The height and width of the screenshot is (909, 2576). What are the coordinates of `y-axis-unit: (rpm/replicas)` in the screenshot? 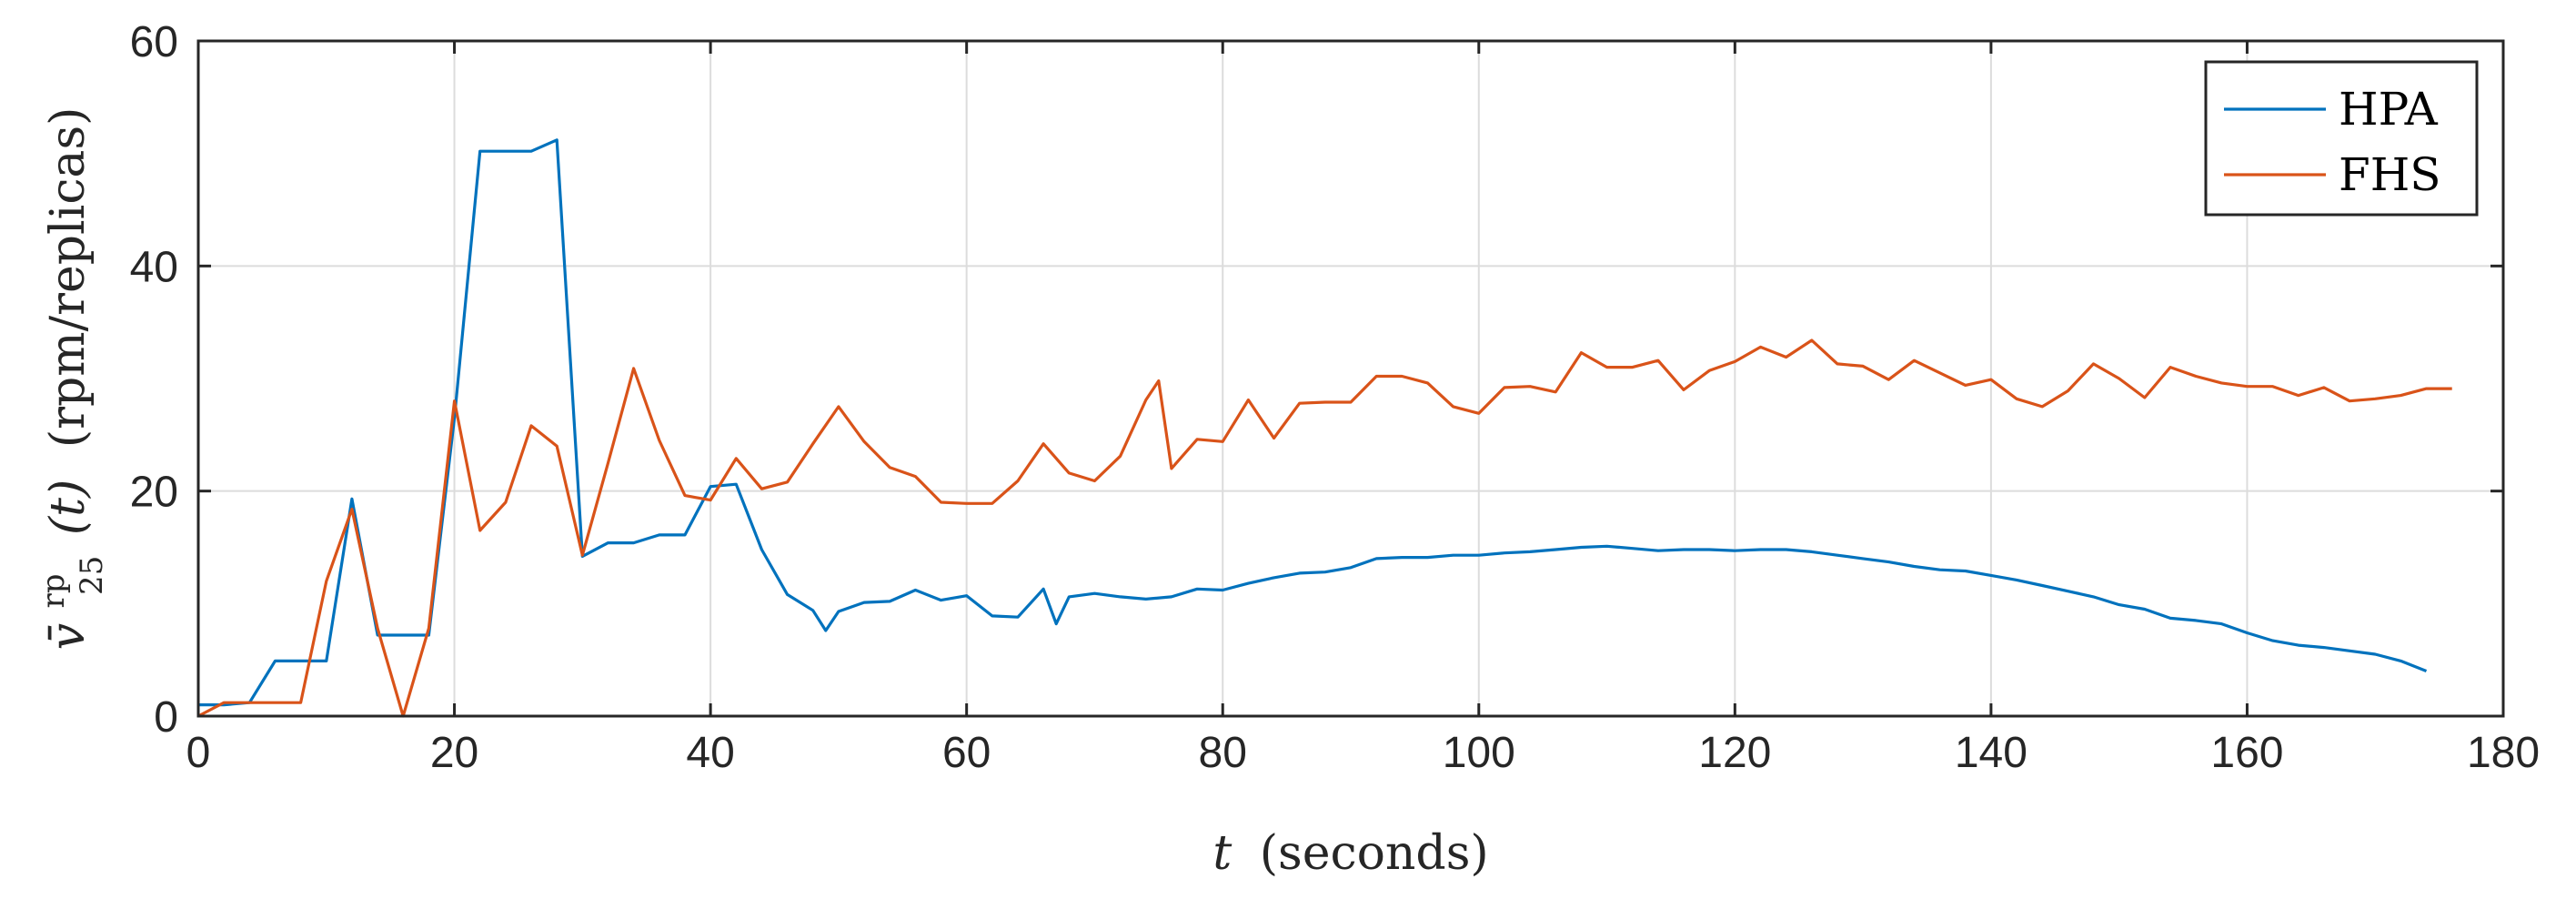 It's located at (68, 278).